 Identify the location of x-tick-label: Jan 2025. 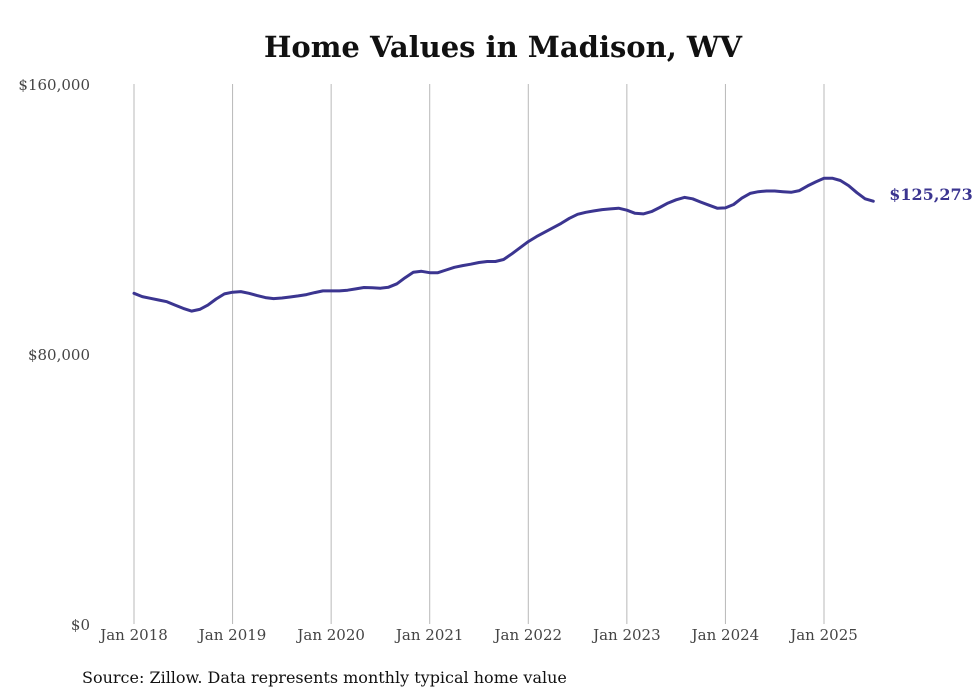
(823, 635).